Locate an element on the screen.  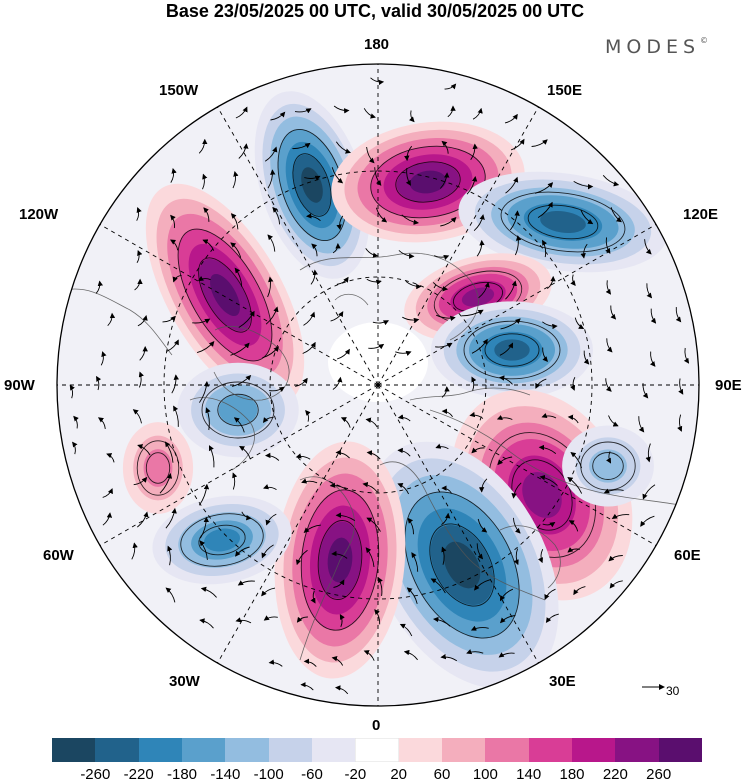
reference-vector-label: 30 is located at coordinates (673, 691).